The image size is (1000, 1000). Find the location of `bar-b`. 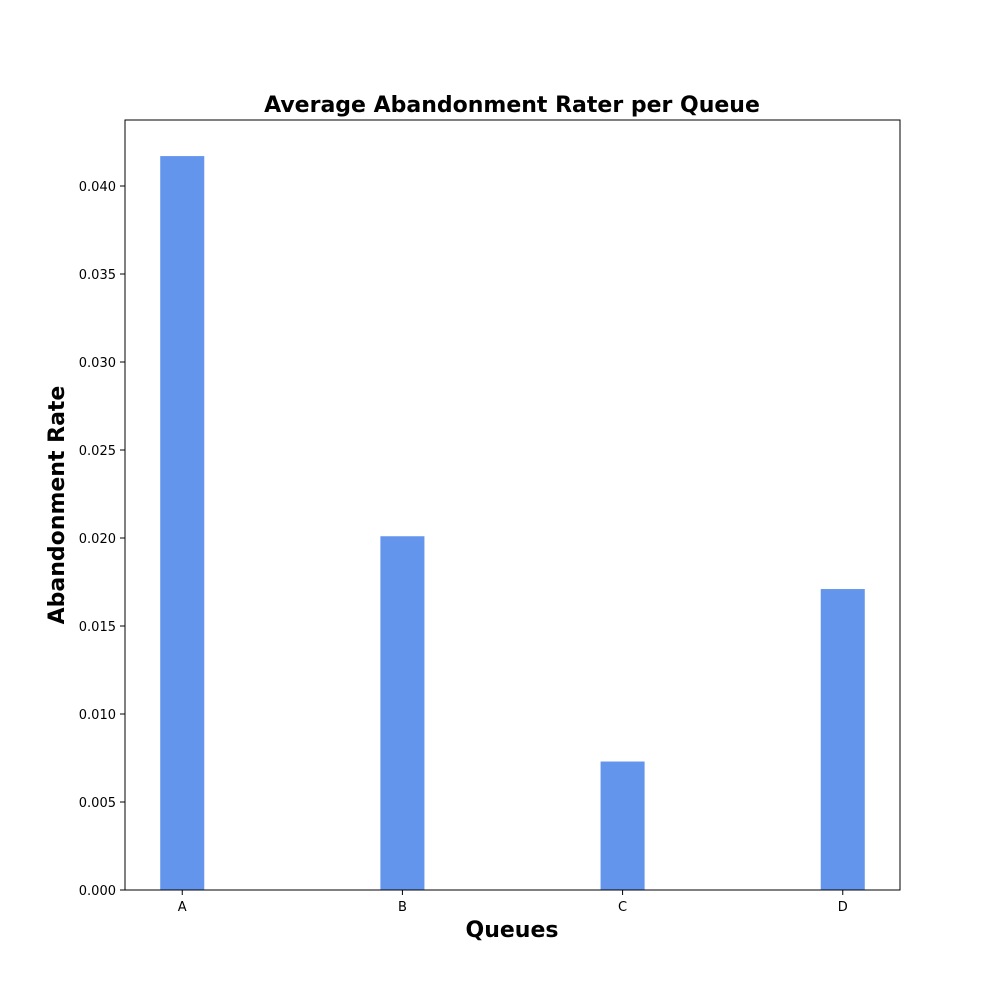

bar-b is located at coordinates (402, 713).